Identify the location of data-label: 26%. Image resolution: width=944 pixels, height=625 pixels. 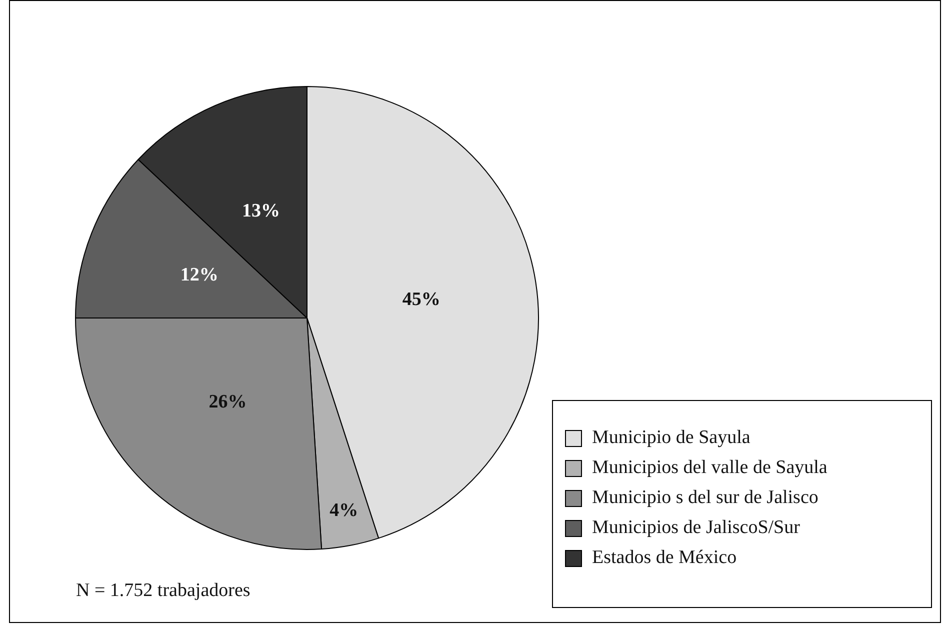
(227, 401).